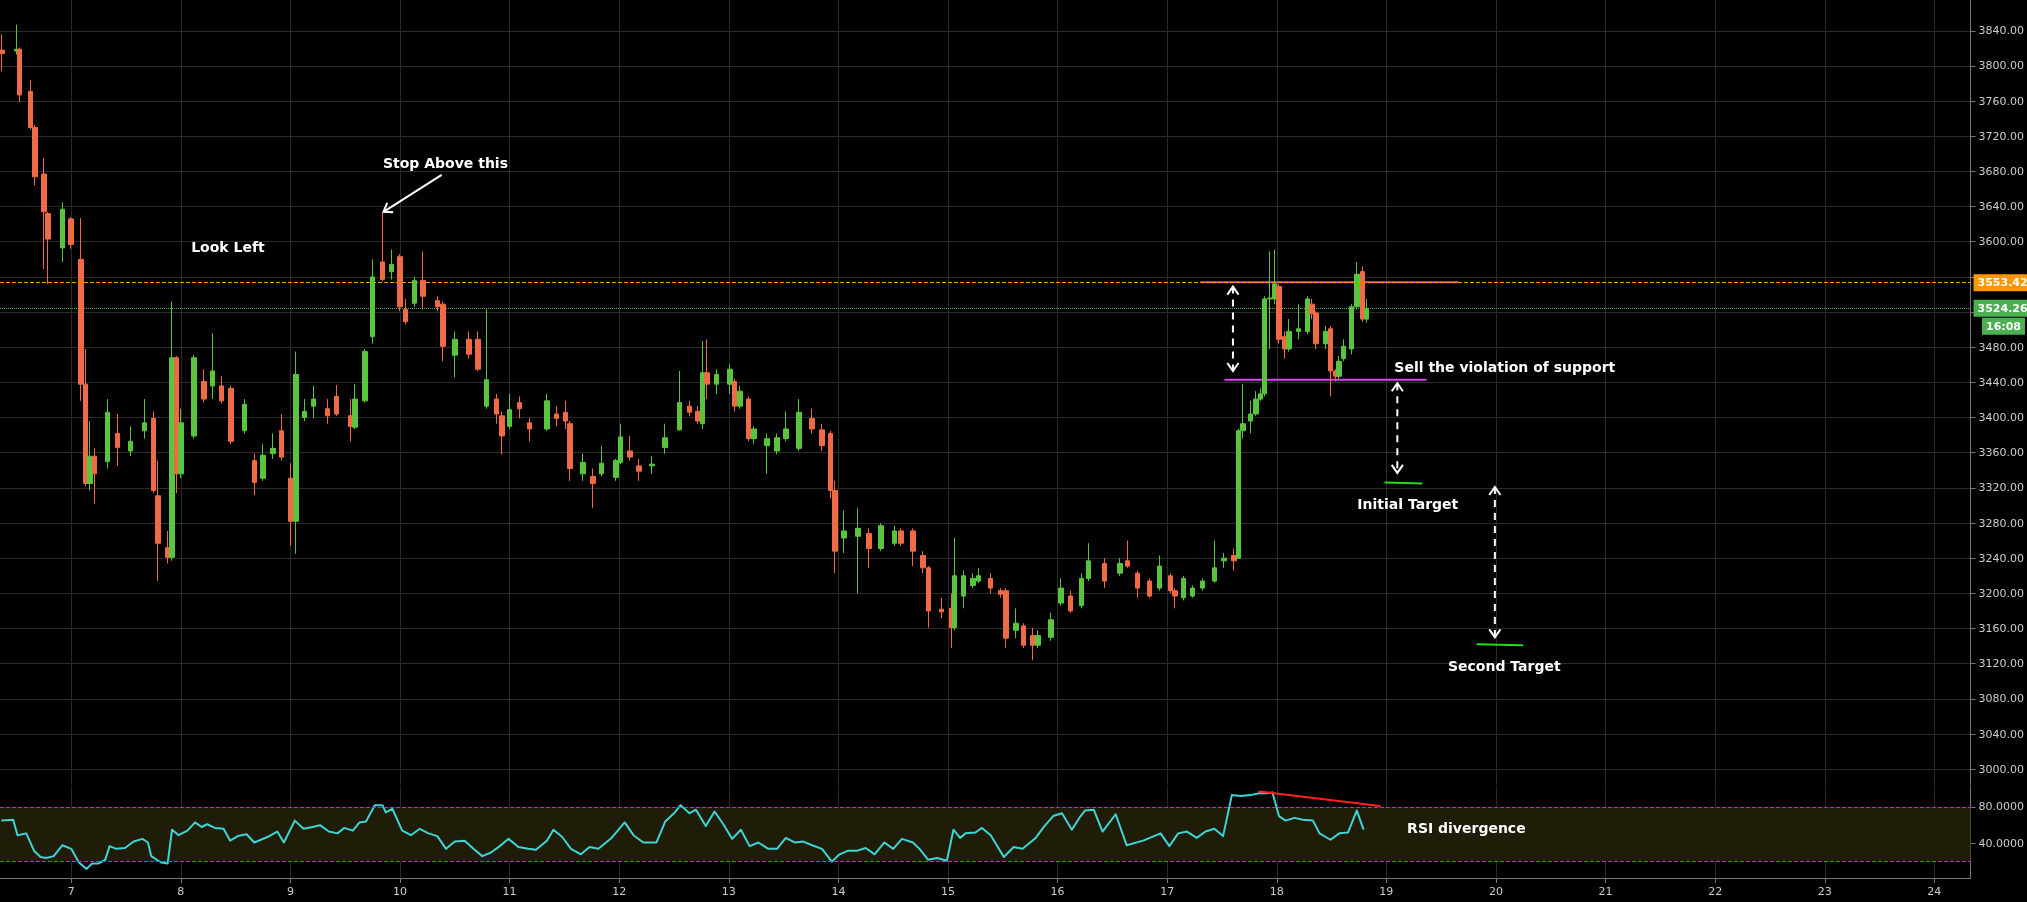 The width and height of the screenshot is (2027, 902). What do you see at coordinates (1605, 891) in the screenshot?
I see `x-tick-label: 21` at bounding box center [1605, 891].